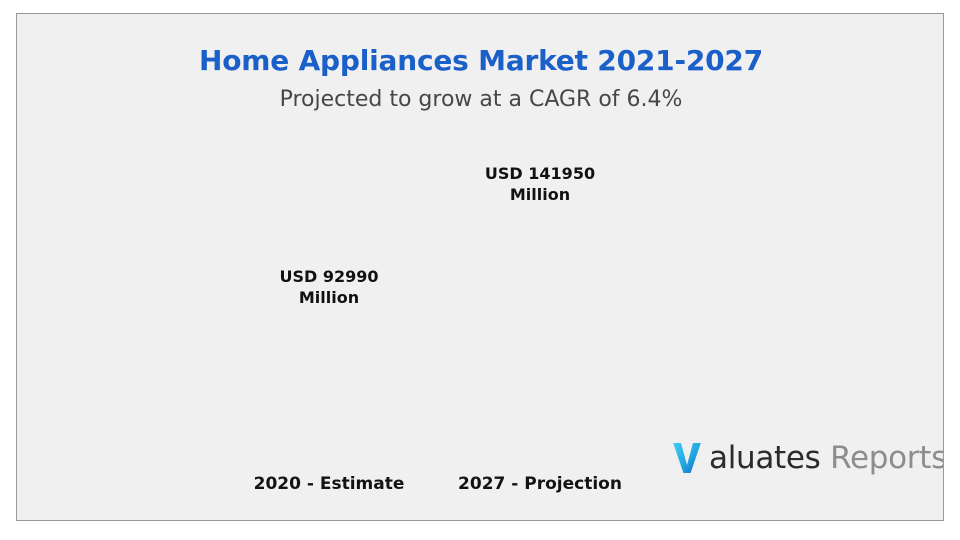  Describe the element at coordinates (540, 484) in the screenshot. I see `bar-category-label: 2027 - Projection` at that location.